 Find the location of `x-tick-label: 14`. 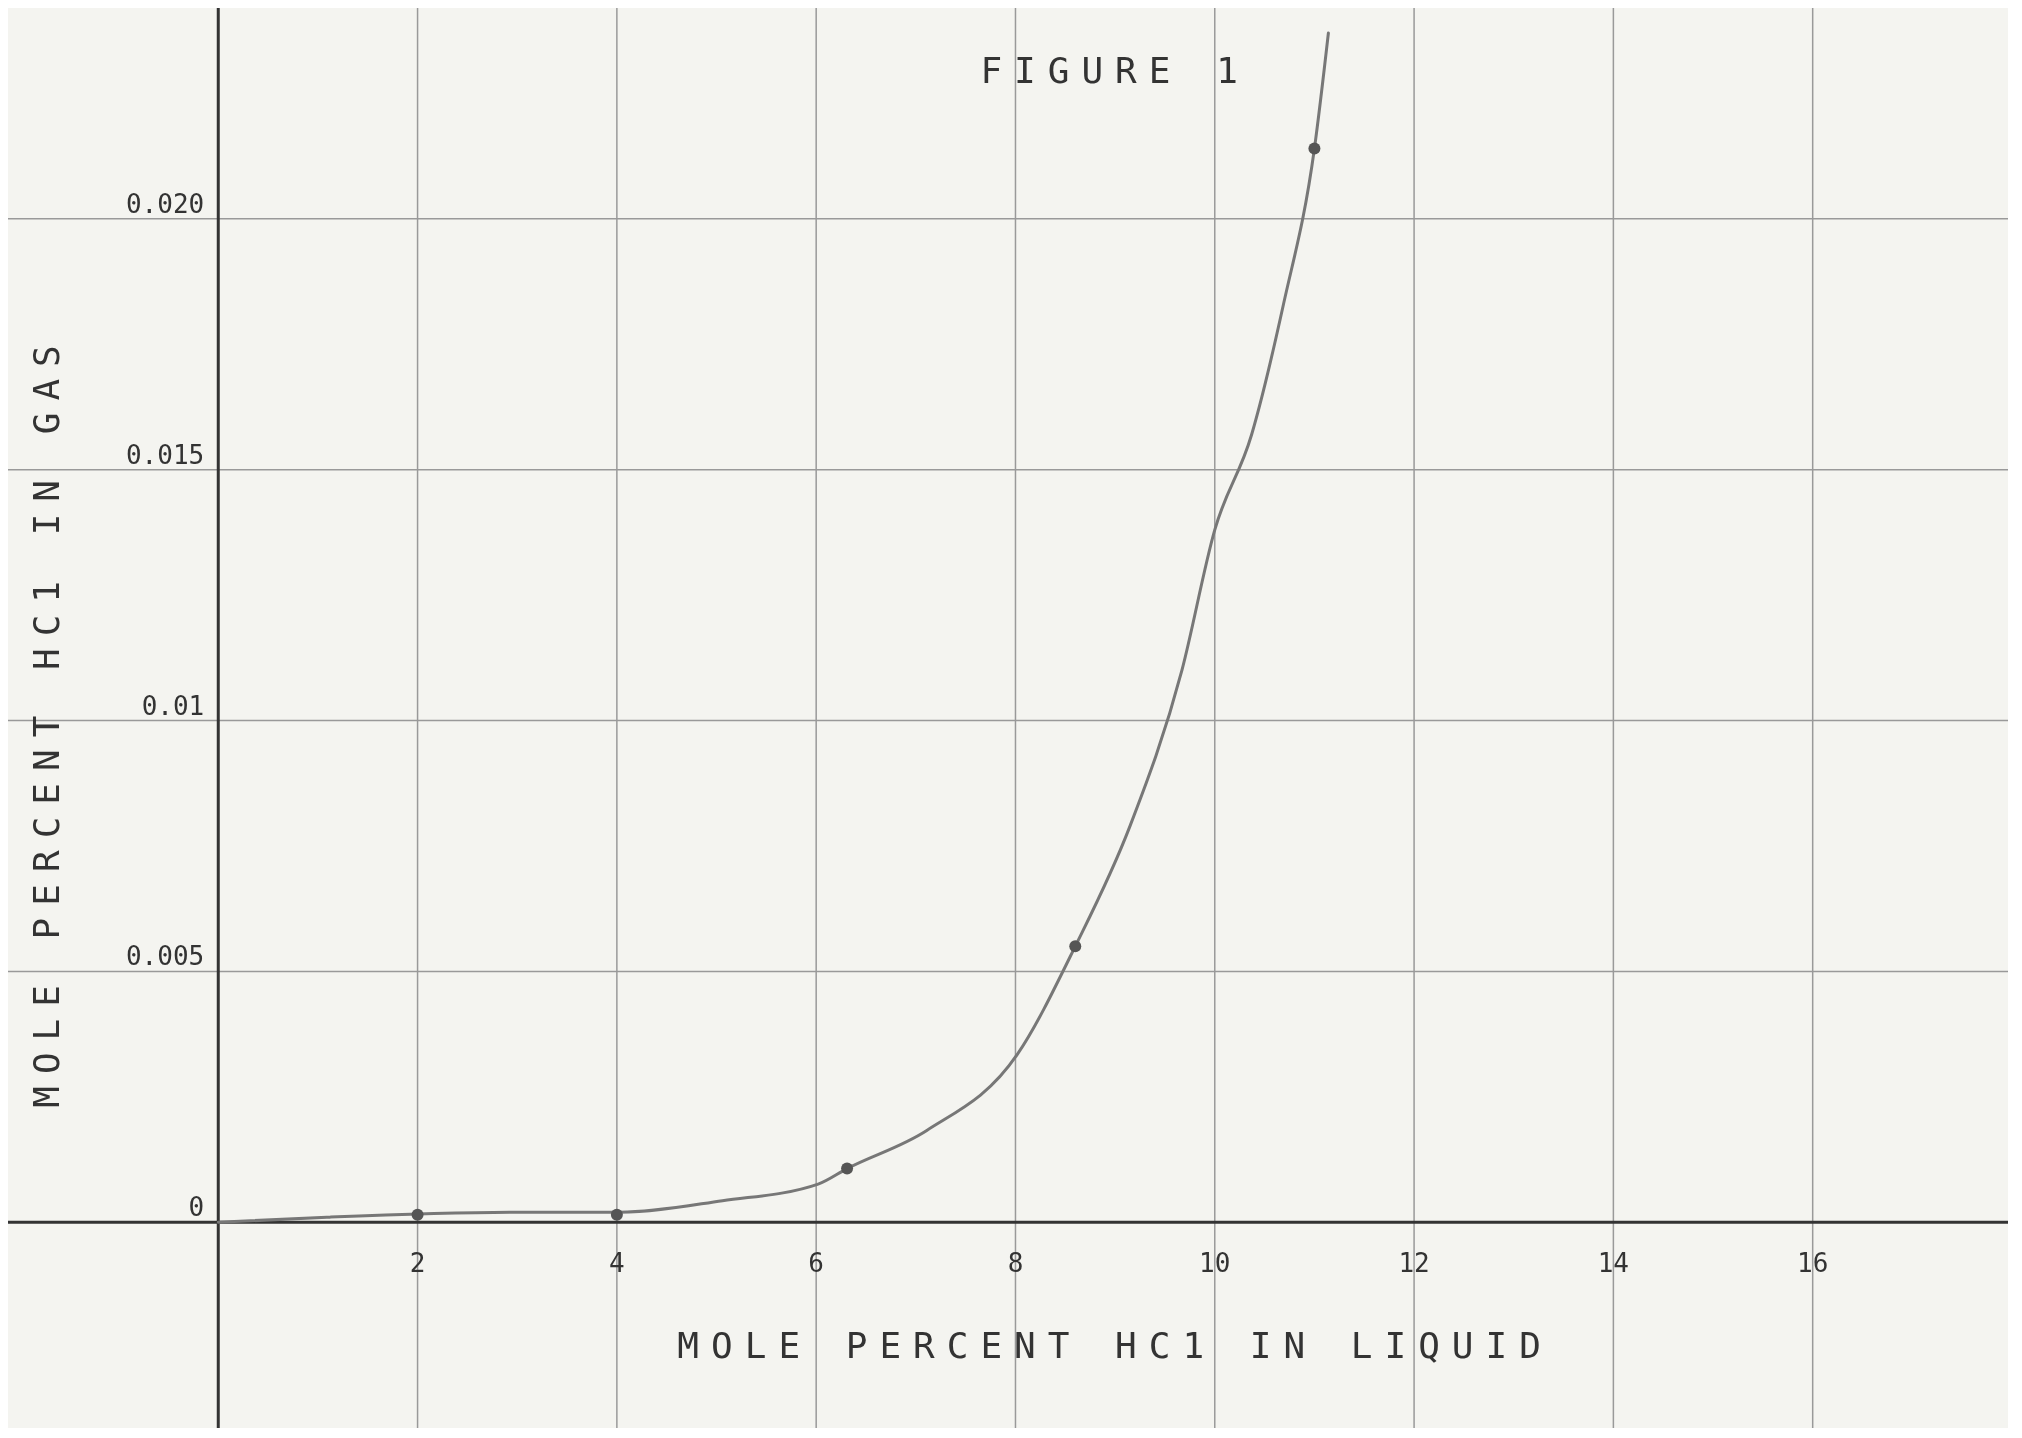

x-tick-label: 14 is located at coordinates (1613, 1263).